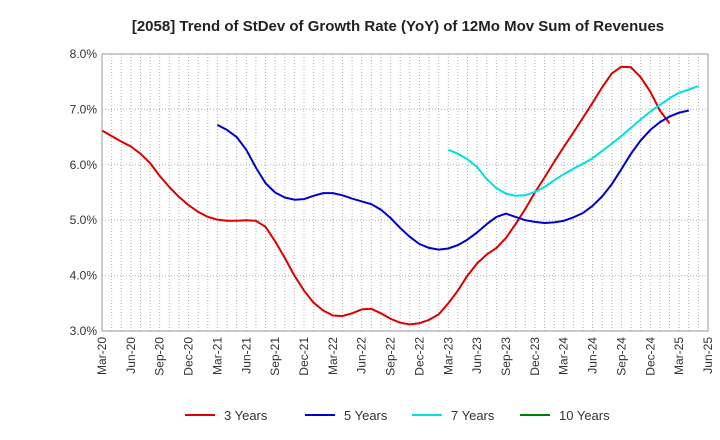 The image size is (720, 440). Describe the element at coordinates (473, 415) in the screenshot. I see `legend-label: 7 Years` at that location.